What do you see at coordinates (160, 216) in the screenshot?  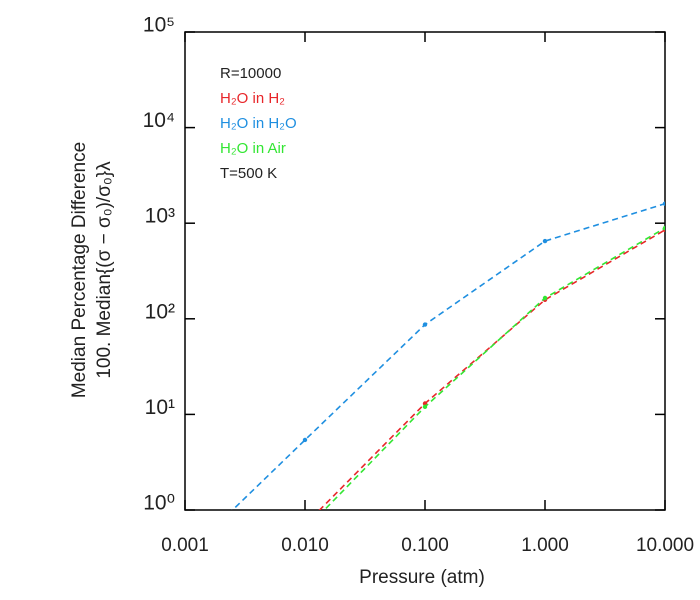 I see `y-tick-label: 10³` at bounding box center [160, 216].